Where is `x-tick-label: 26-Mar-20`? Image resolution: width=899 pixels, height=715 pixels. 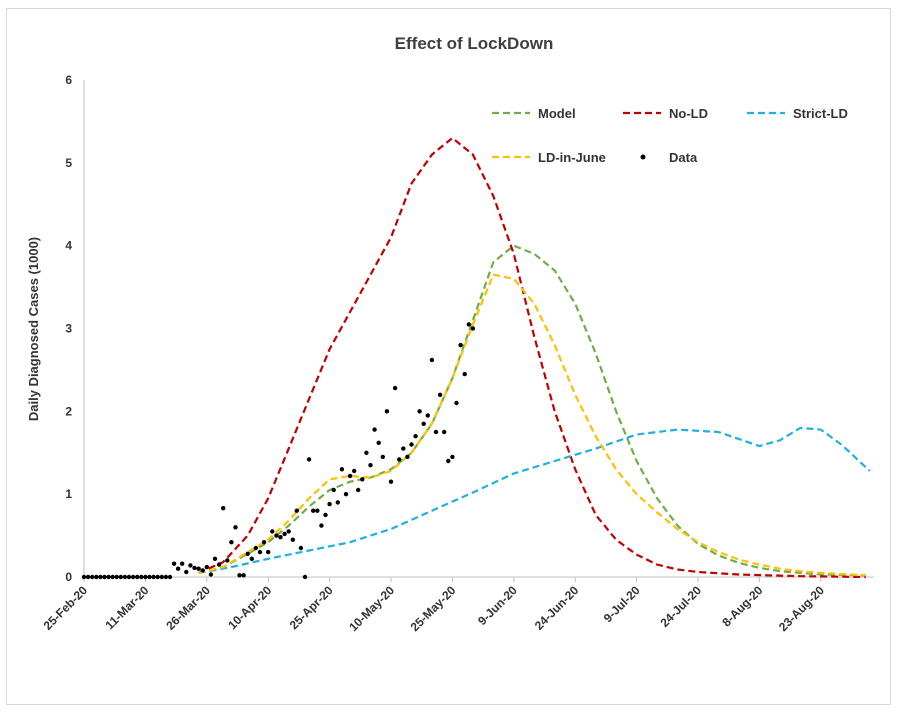 x-tick-label: 26-Mar-20 is located at coordinates (188, 608).